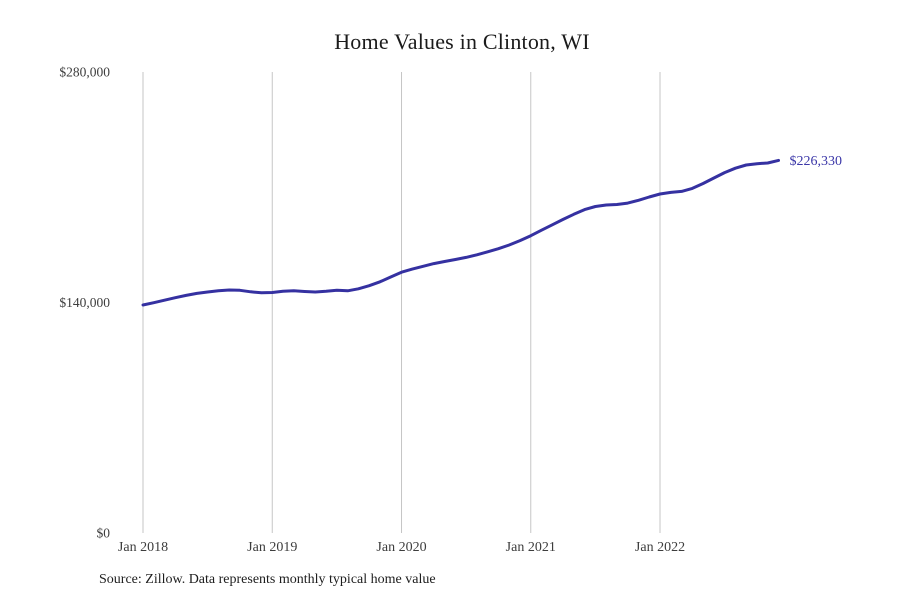  Describe the element at coordinates (401, 547) in the screenshot. I see `x-tick-label: Jan 2020` at that location.